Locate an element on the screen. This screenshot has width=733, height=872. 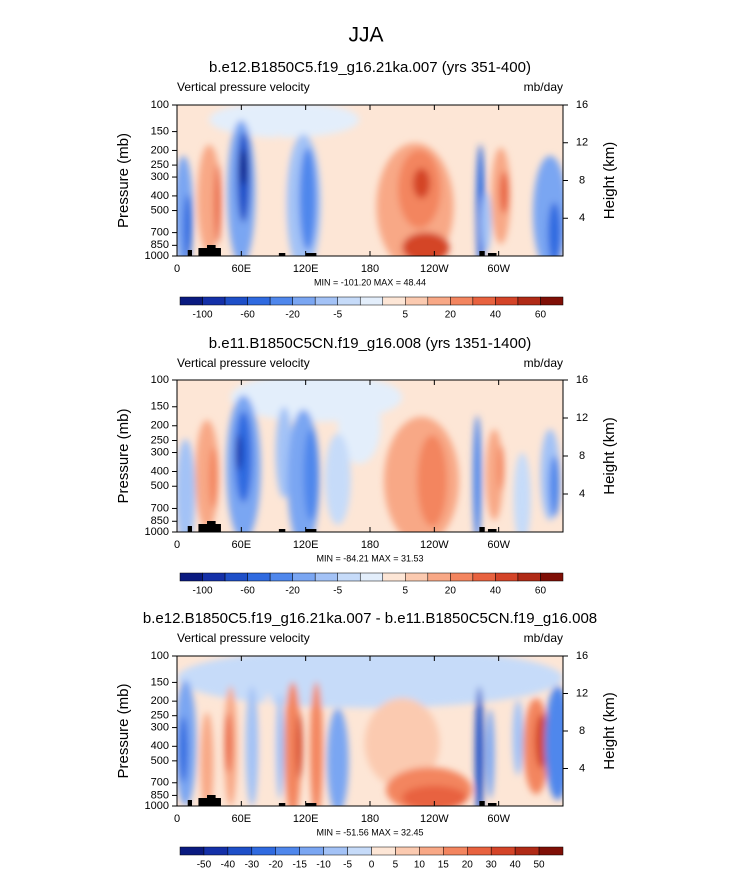
figure-title: JJA is located at coordinates (365, 35).